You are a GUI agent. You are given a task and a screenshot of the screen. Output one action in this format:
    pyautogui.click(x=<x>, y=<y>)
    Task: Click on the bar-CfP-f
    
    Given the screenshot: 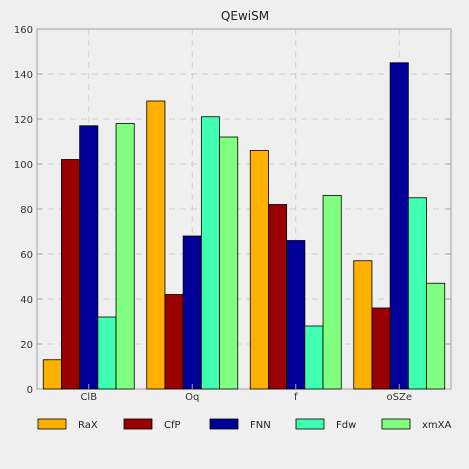 What is the action you would take?
    pyautogui.click(x=278, y=297)
    